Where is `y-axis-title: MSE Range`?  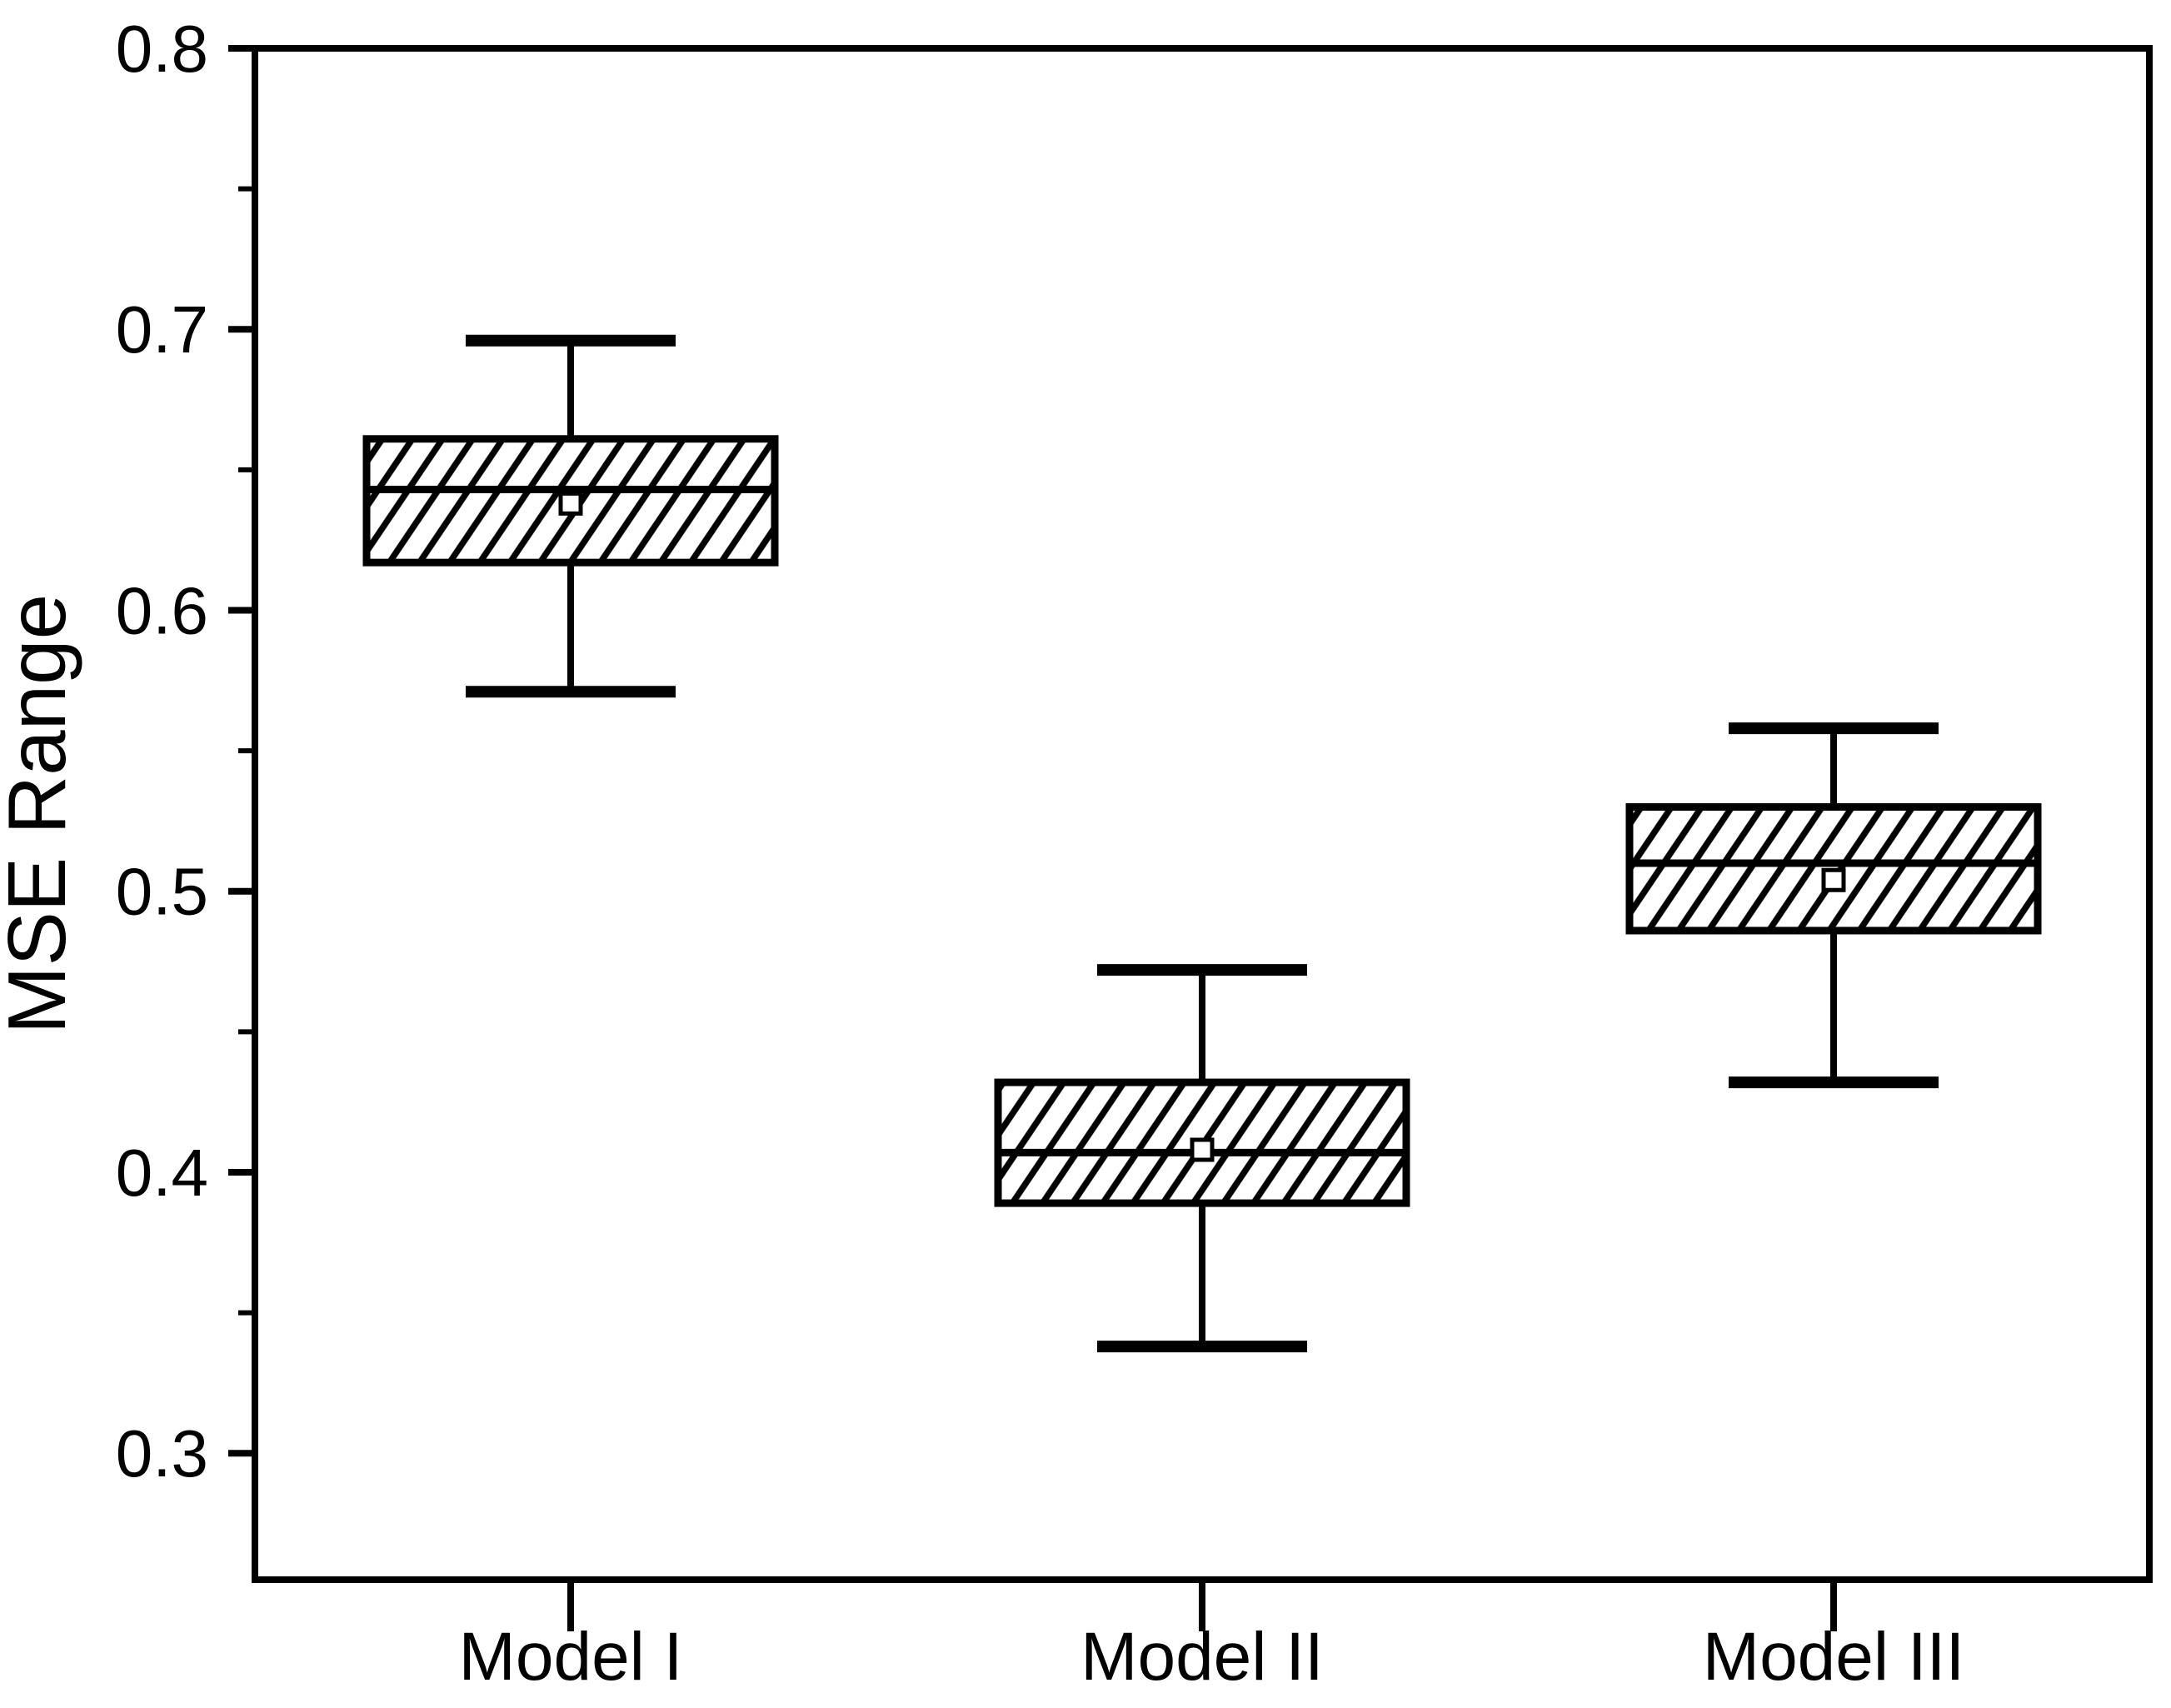
y-axis-title: MSE Range is located at coordinates (41, 814).